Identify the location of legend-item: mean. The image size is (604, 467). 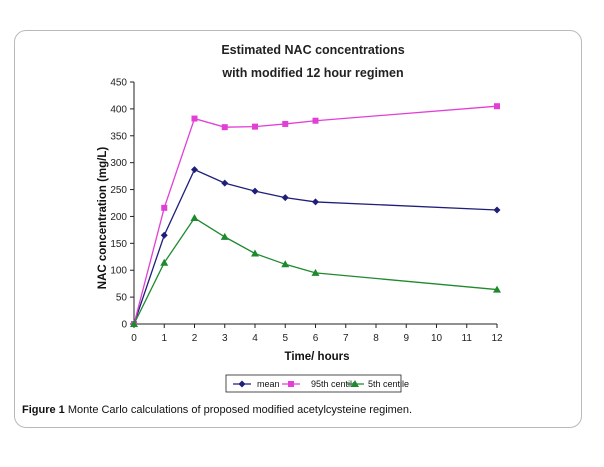
(256, 384).